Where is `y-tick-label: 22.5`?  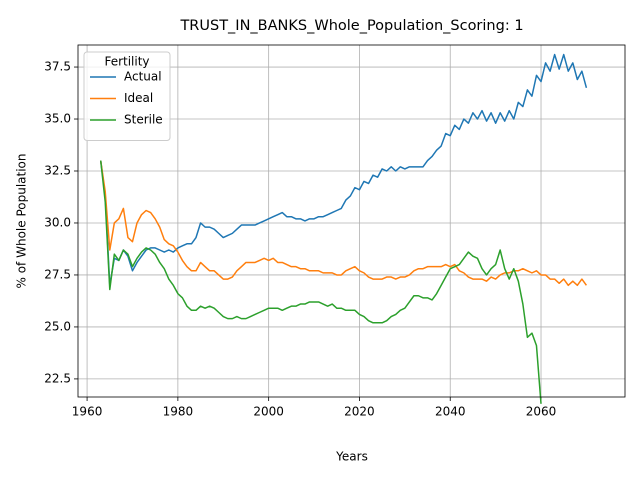 y-tick-label: 22.5 is located at coordinates (57, 378).